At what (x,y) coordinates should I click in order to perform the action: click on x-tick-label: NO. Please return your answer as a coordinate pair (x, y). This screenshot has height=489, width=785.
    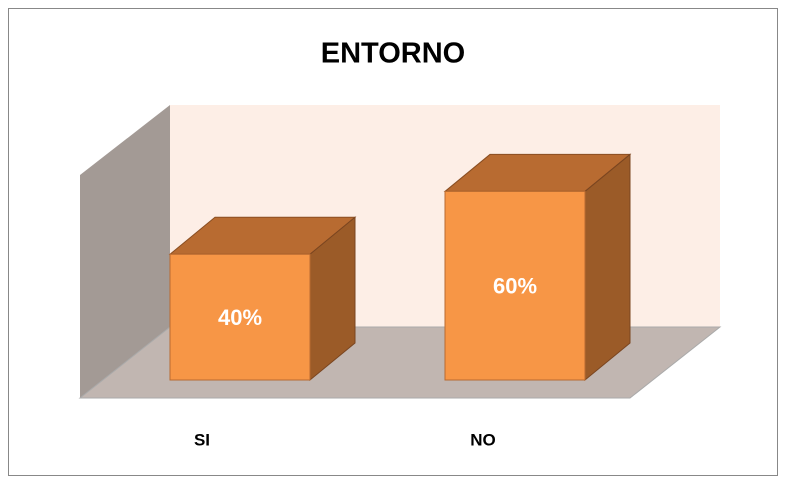
    Looking at the image, I should click on (483, 439).